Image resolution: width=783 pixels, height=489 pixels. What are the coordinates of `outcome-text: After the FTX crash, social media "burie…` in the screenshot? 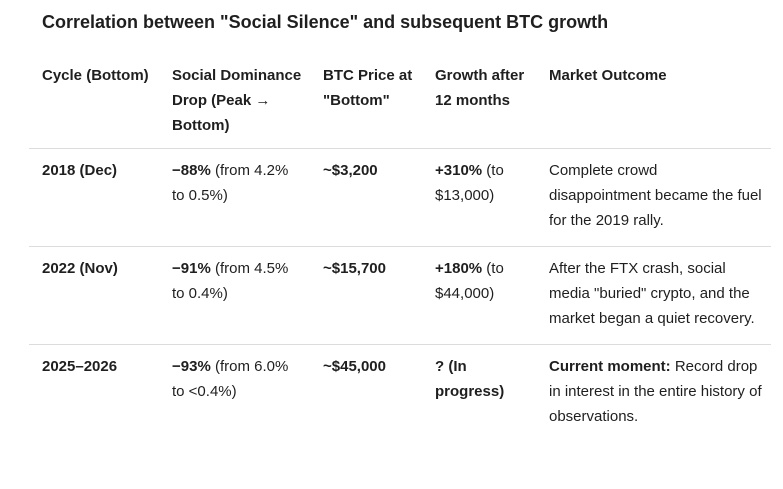 It's located at (652, 293).